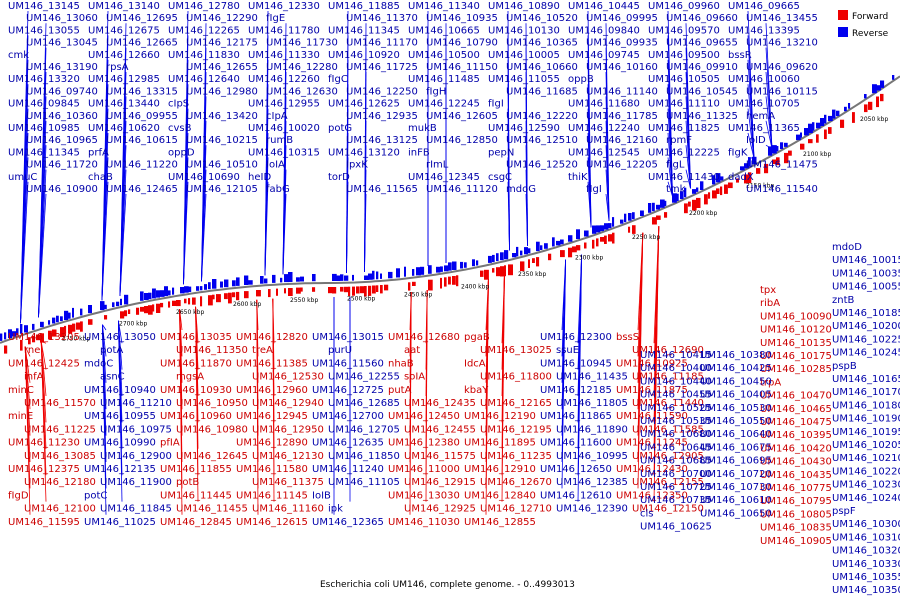 This screenshot has width=900, height=600. What do you see at coordinates (866, 471) in the screenshot?
I see `reverse-gene-label: UM146_10220` at bounding box center [866, 471].